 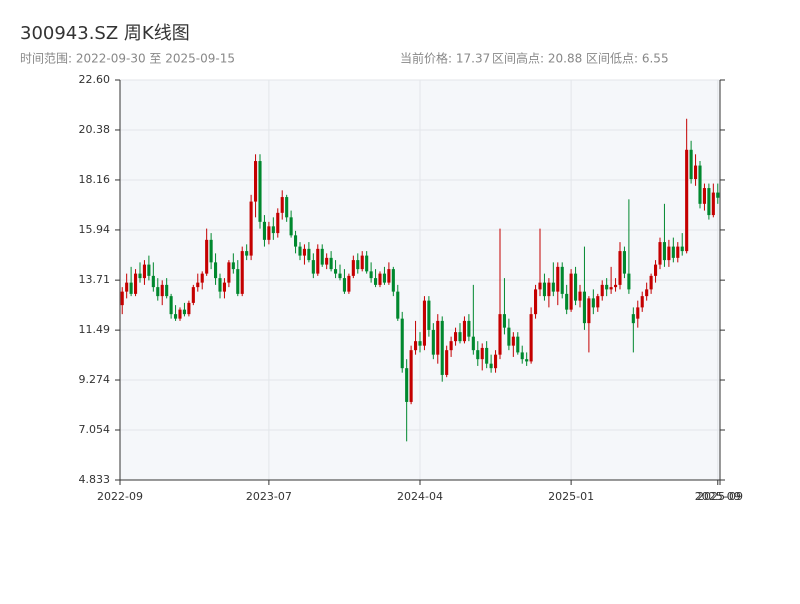 I want to click on x-tick-label: 2024-04, so click(x=420, y=496).